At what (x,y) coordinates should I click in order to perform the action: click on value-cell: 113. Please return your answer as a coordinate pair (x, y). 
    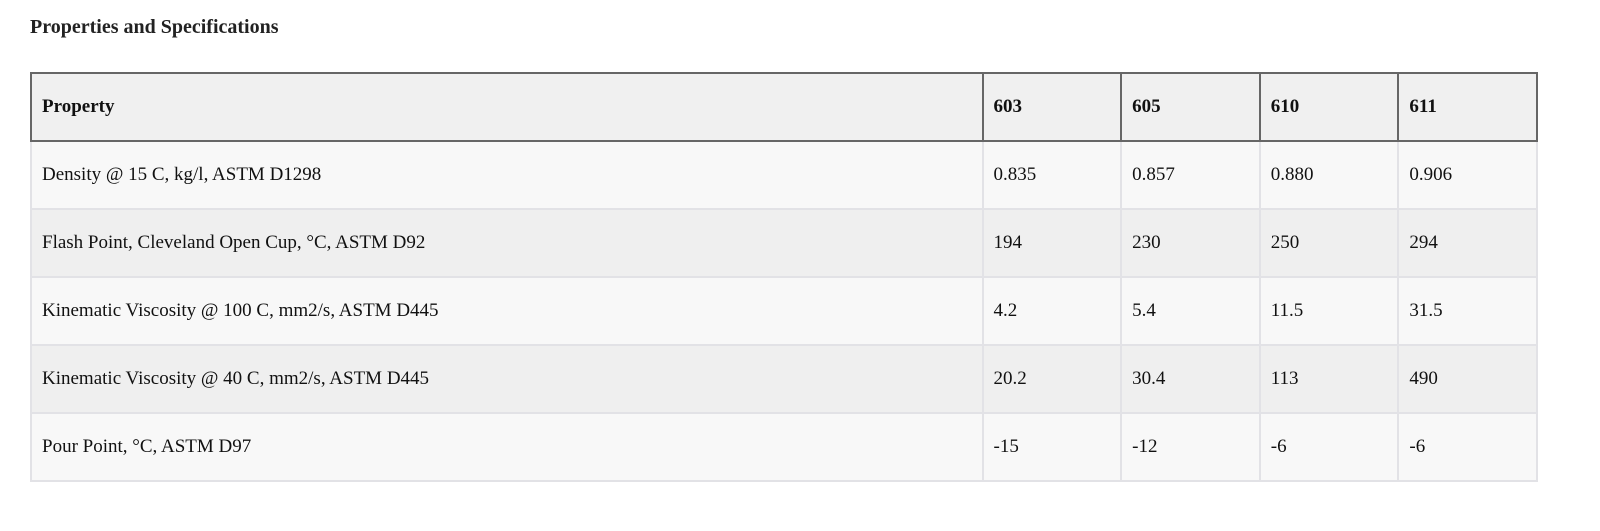
    Looking at the image, I should click on (1329, 379).